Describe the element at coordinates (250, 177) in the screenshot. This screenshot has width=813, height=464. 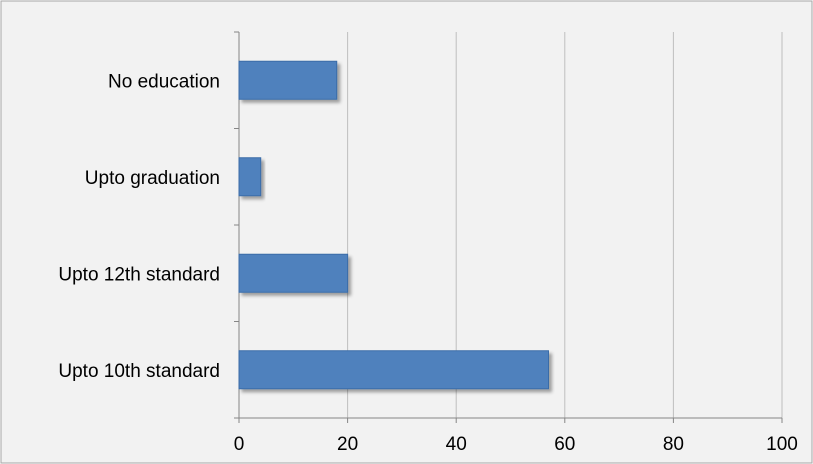
I see `bar-upto-graduation` at that location.